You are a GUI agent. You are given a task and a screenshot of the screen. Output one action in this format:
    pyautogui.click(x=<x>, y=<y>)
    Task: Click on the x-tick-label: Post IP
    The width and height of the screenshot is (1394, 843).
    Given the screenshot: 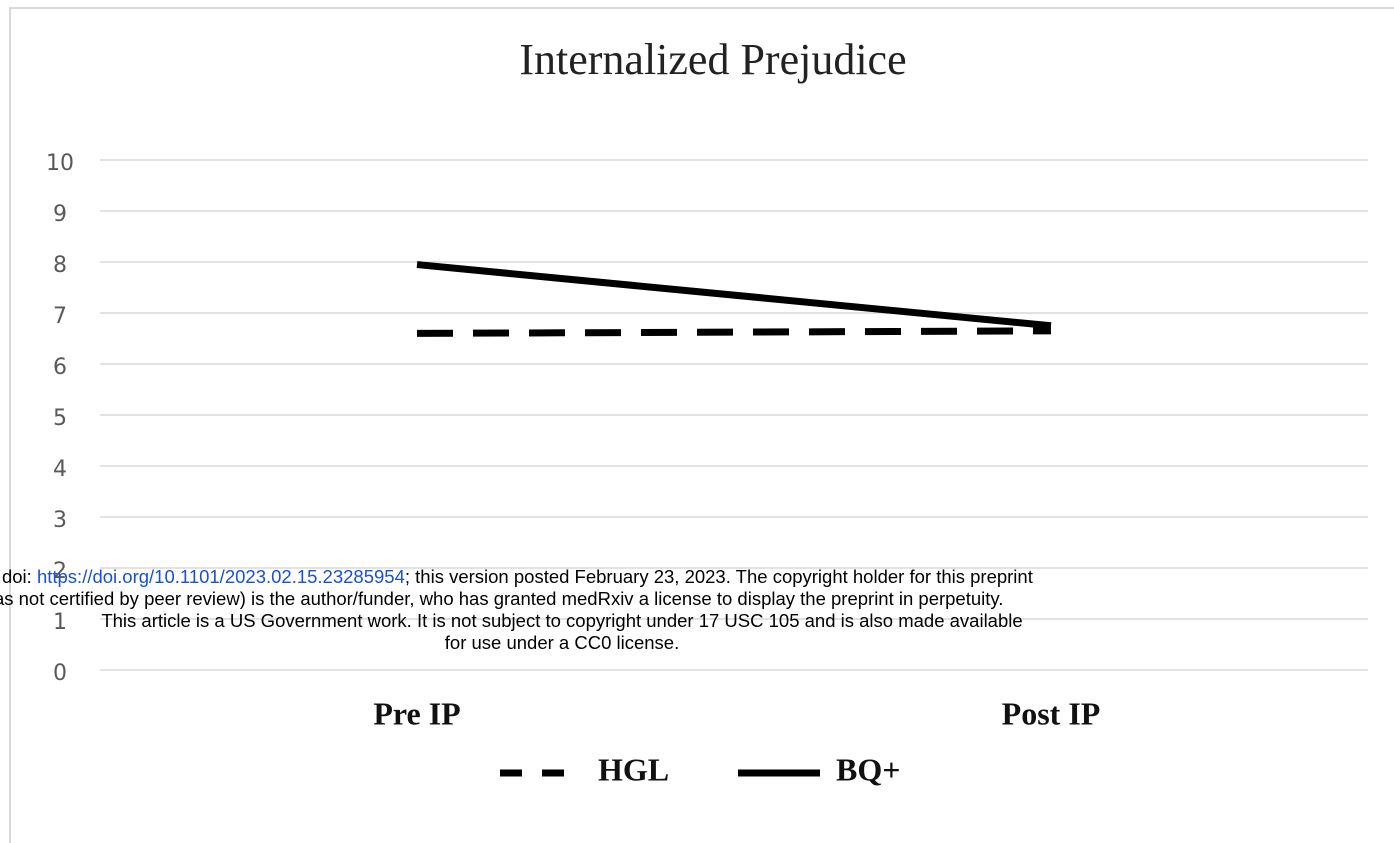 What is the action you would take?
    pyautogui.click(x=1051, y=713)
    